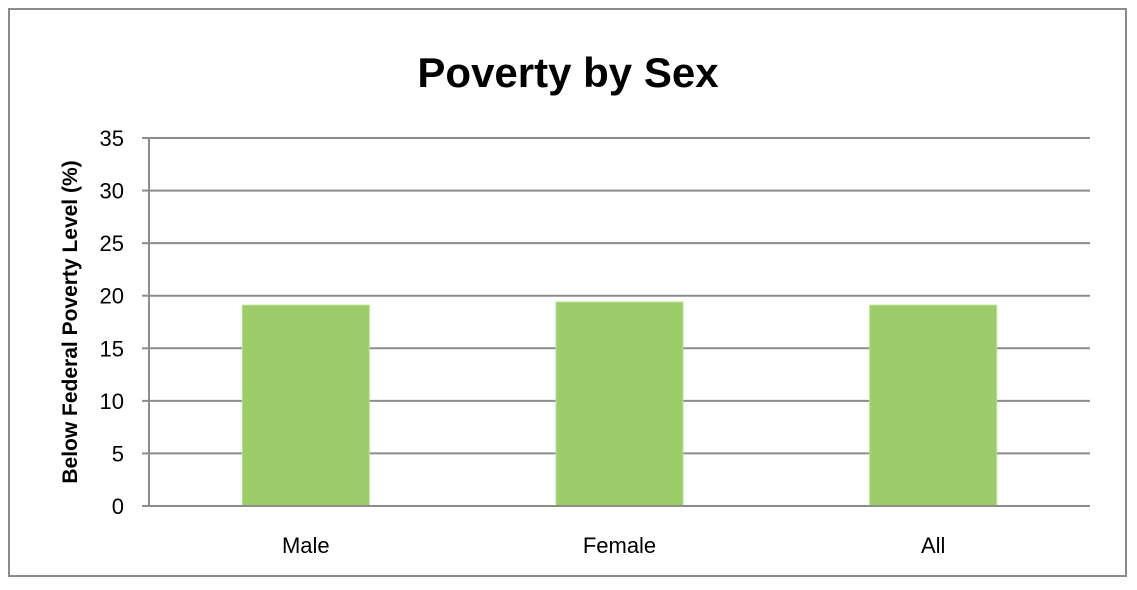 This screenshot has height=590, width=1137. Describe the element at coordinates (619, 545) in the screenshot. I see `x-tick-label: Female` at that location.